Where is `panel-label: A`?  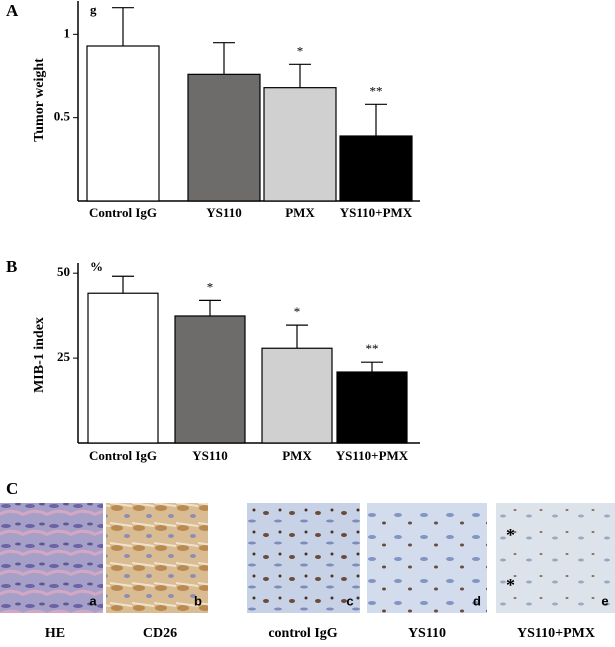
panel-label: A is located at coordinates (12, 10).